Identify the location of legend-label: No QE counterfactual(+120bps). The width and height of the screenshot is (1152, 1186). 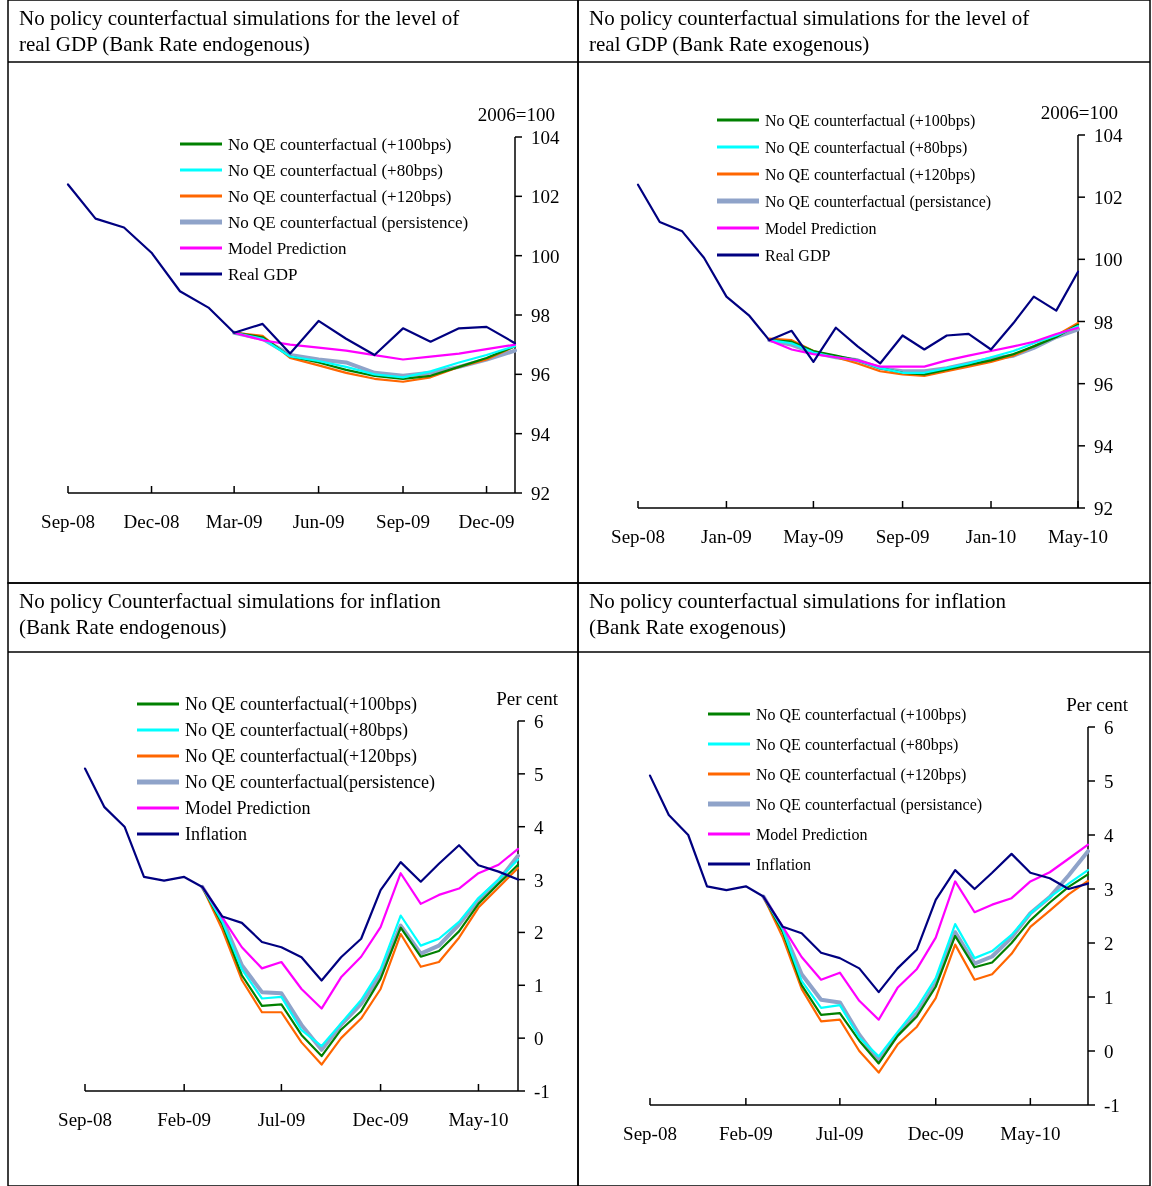
(301, 756).